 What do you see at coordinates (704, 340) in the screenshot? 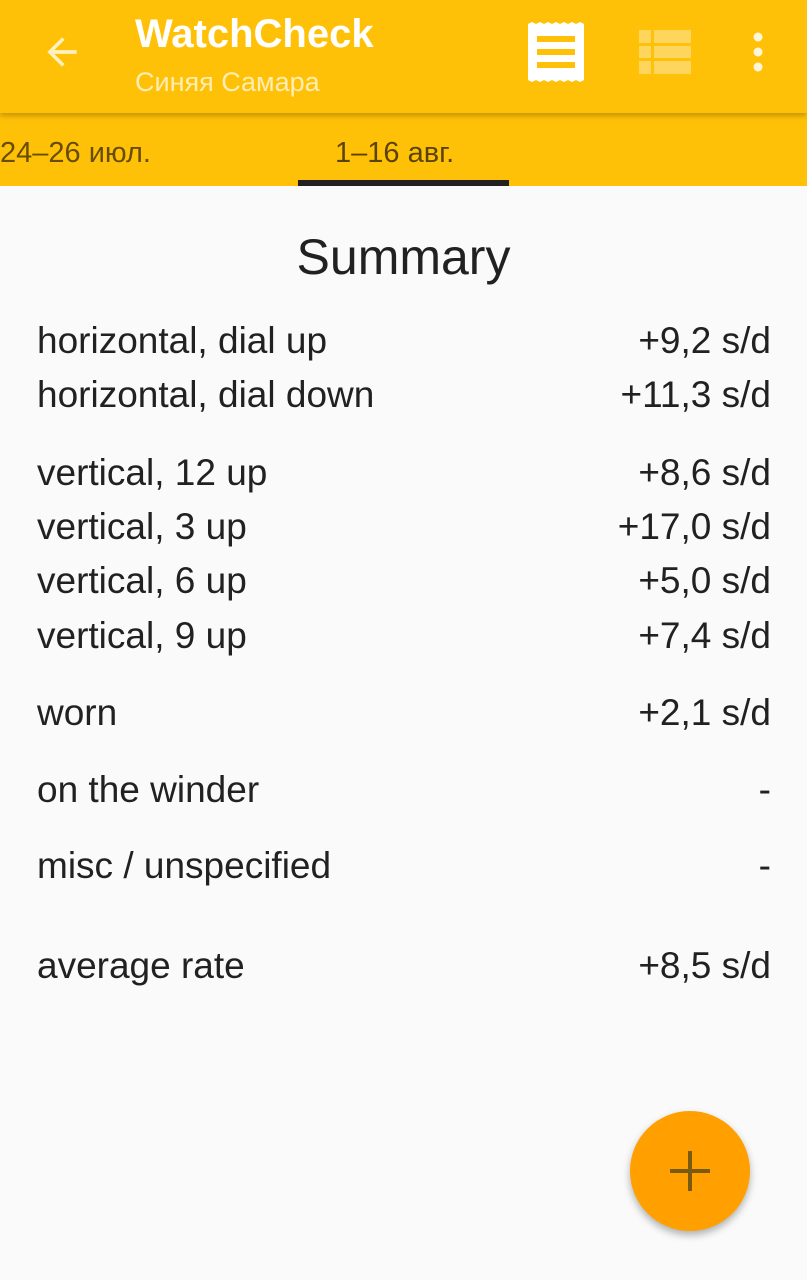
I see `row-value: +9,2 s/d` at bounding box center [704, 340].